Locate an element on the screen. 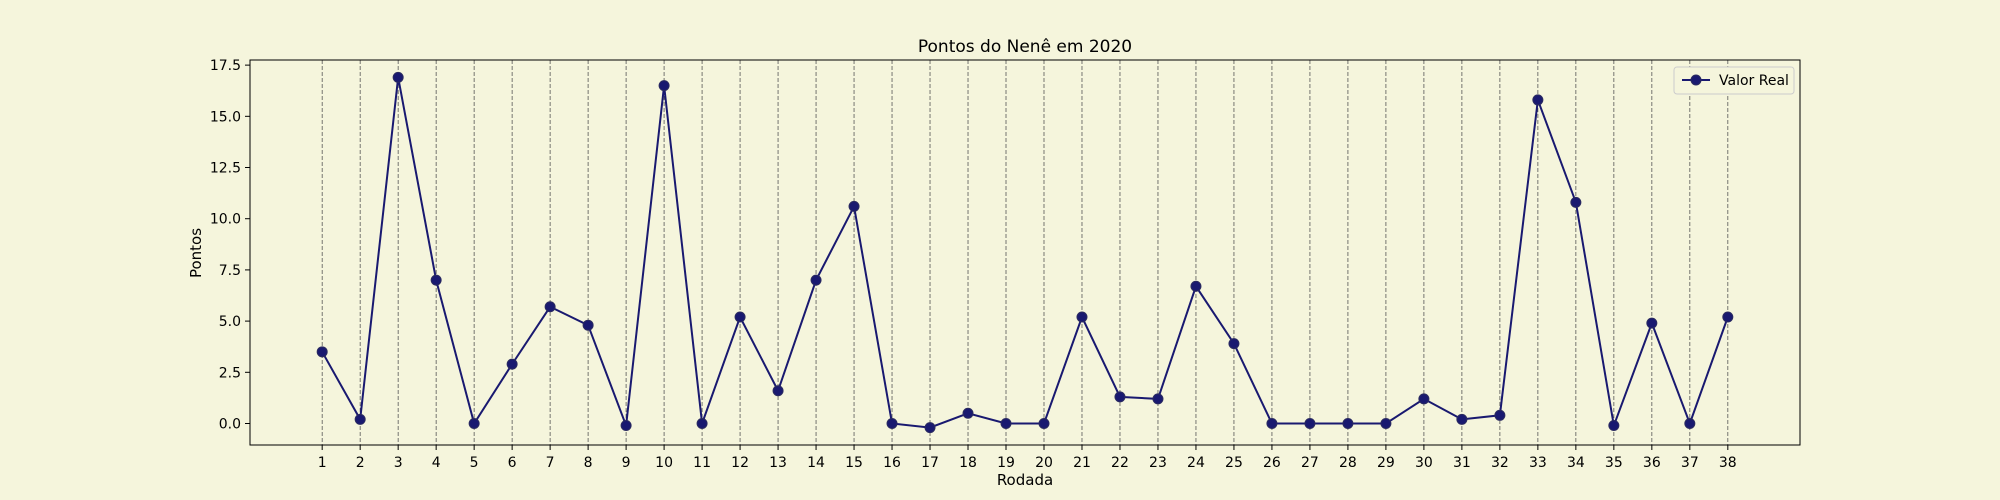 The image size is (2000, 500). x-tick-label: 17 is located at coordinates (930, 463).